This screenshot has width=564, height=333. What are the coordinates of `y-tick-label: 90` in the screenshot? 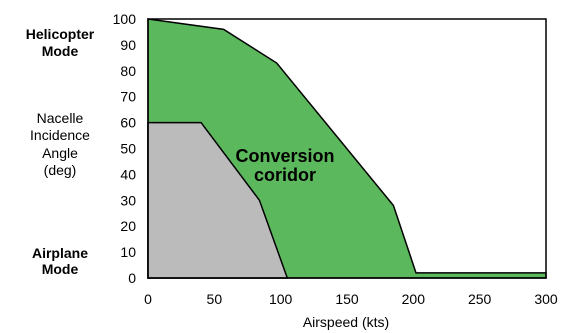 It's located at (128, 45).